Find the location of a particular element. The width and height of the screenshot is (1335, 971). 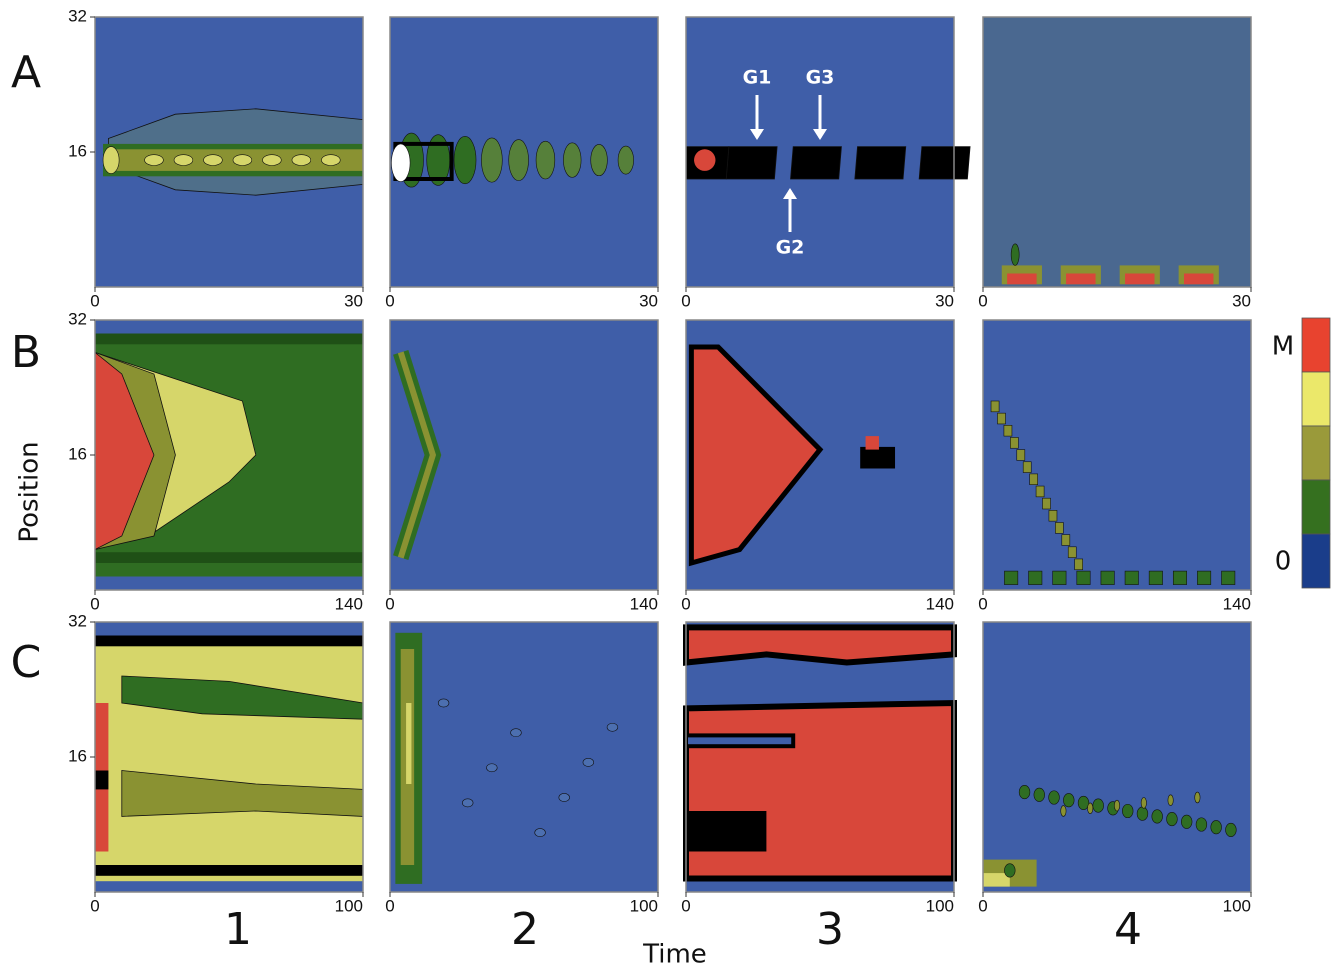

row-label: A is located at coordinates (26, 72).